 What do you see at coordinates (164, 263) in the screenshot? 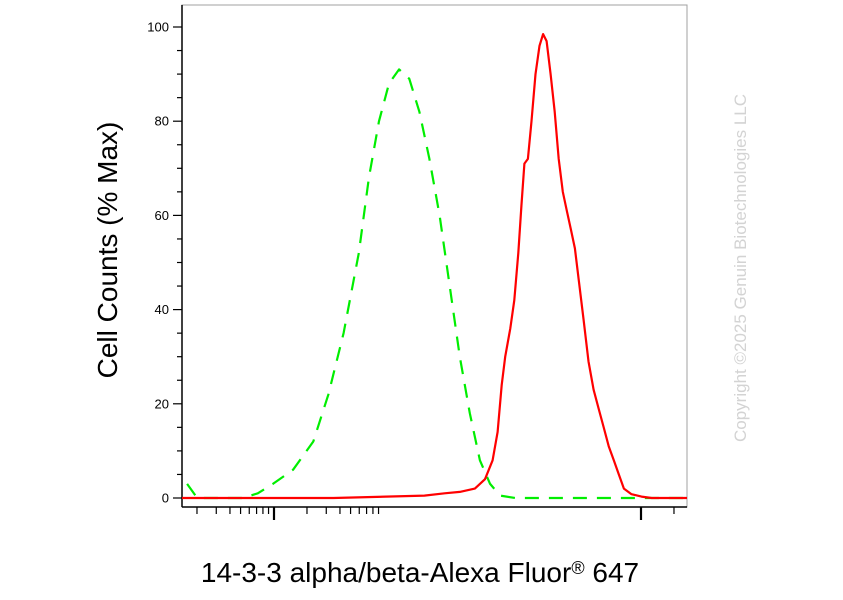
I see `y-axis-ticks: 0 20 40 60 80 100` at bounding box center [164, 263].